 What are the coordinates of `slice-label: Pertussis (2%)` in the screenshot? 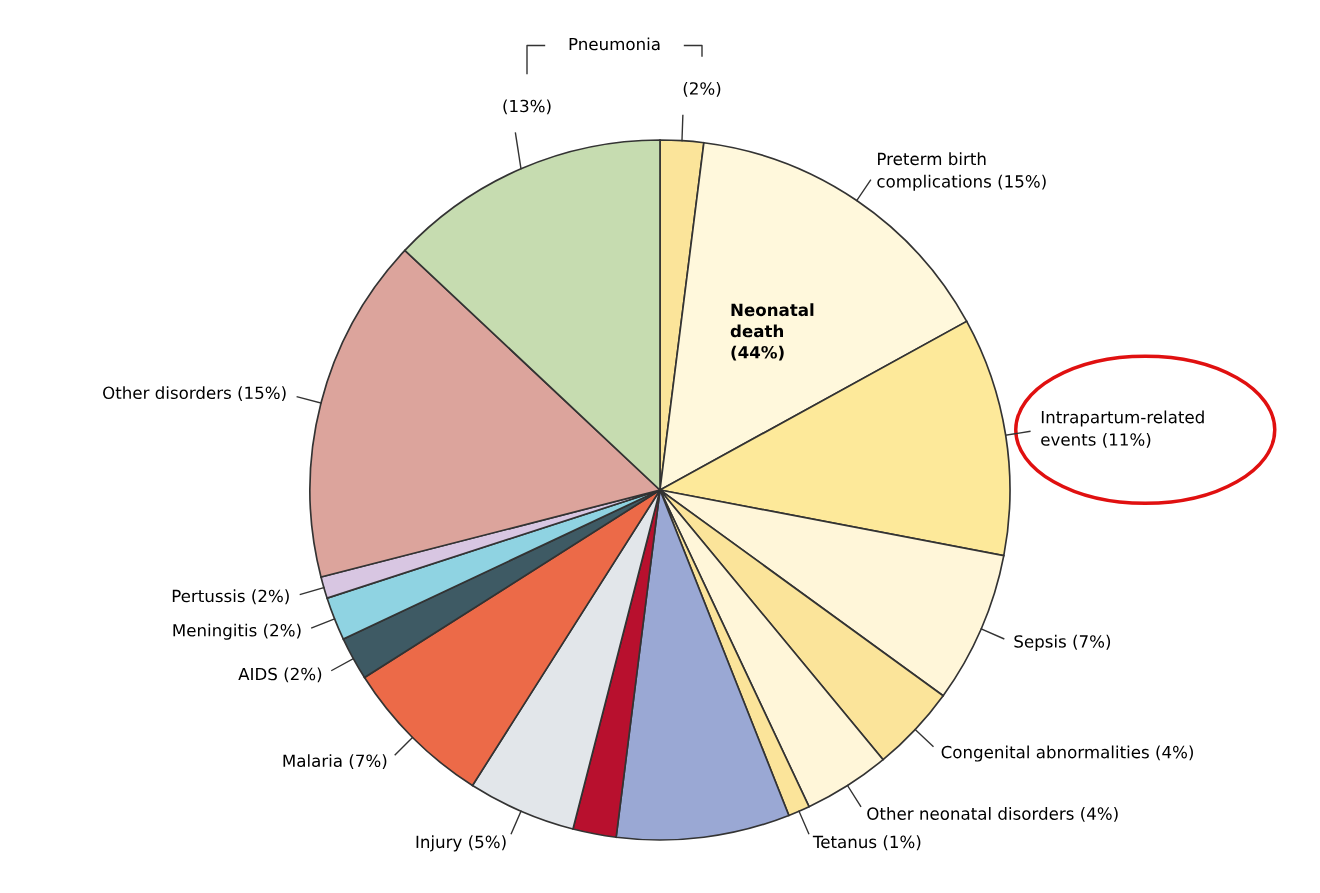 It's located at (230, 597).